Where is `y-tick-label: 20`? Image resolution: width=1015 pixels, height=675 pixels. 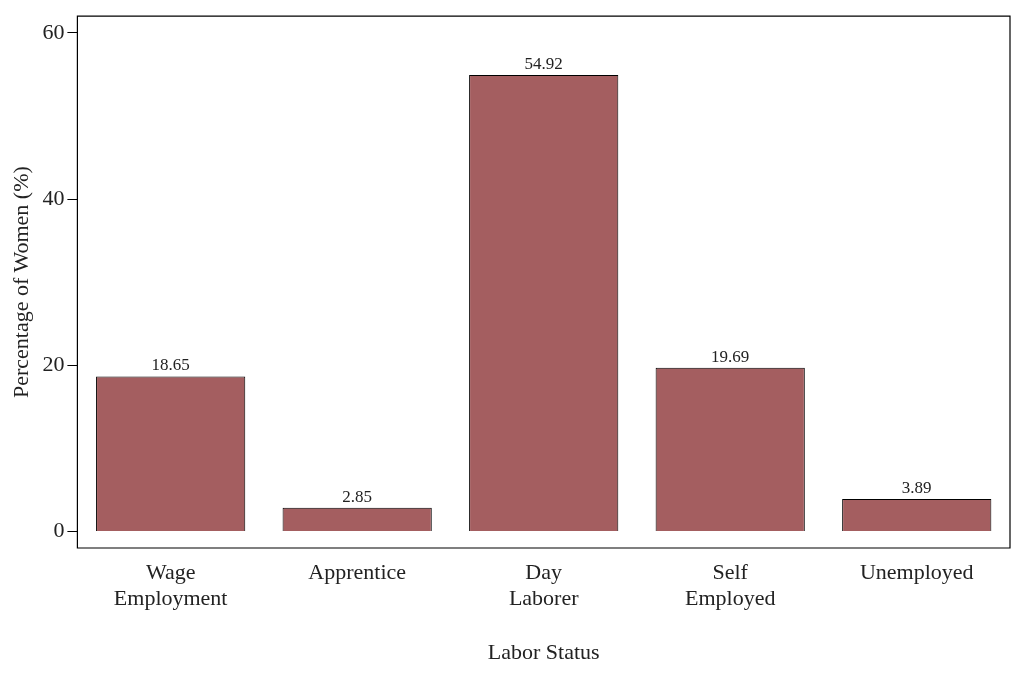 y-tick-label: 20 is located at coordinates (53, 363).